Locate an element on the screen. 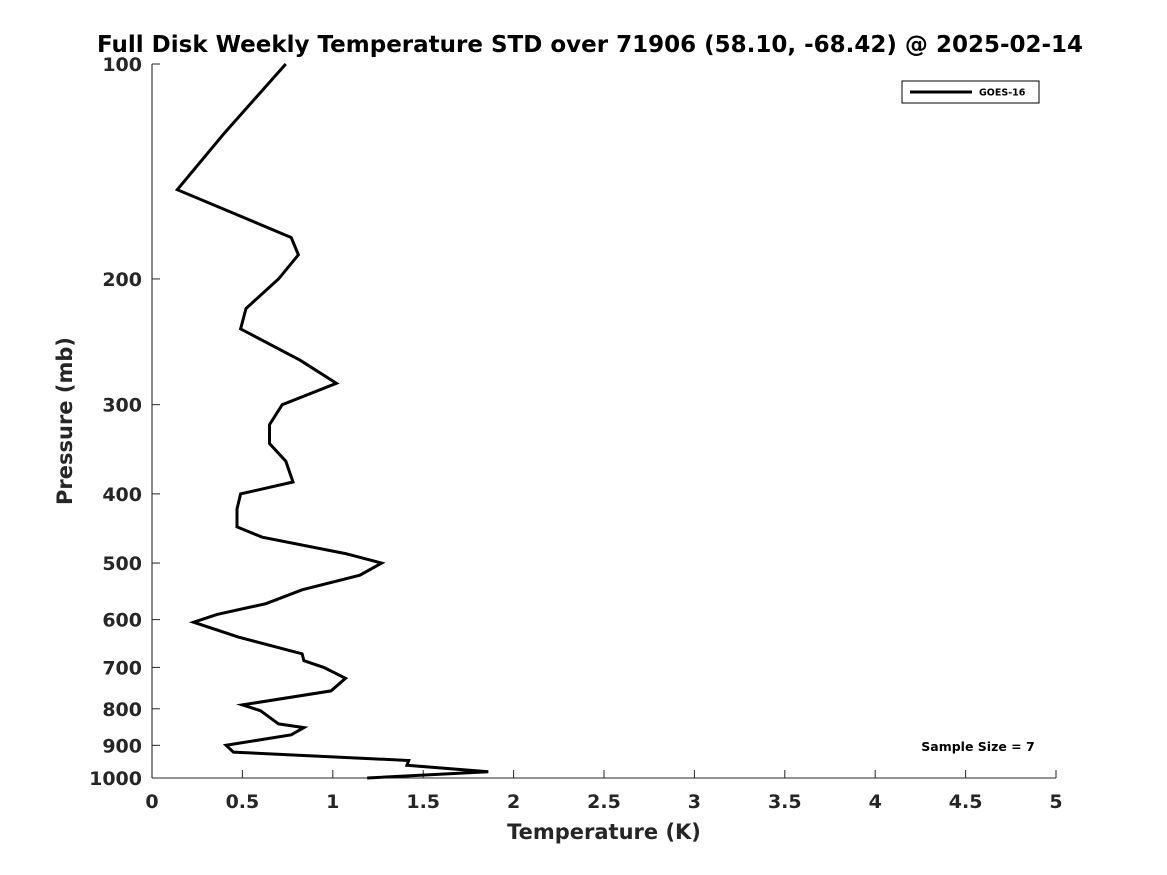  x-tick-label: 2 is located at coordinates (513, 802).